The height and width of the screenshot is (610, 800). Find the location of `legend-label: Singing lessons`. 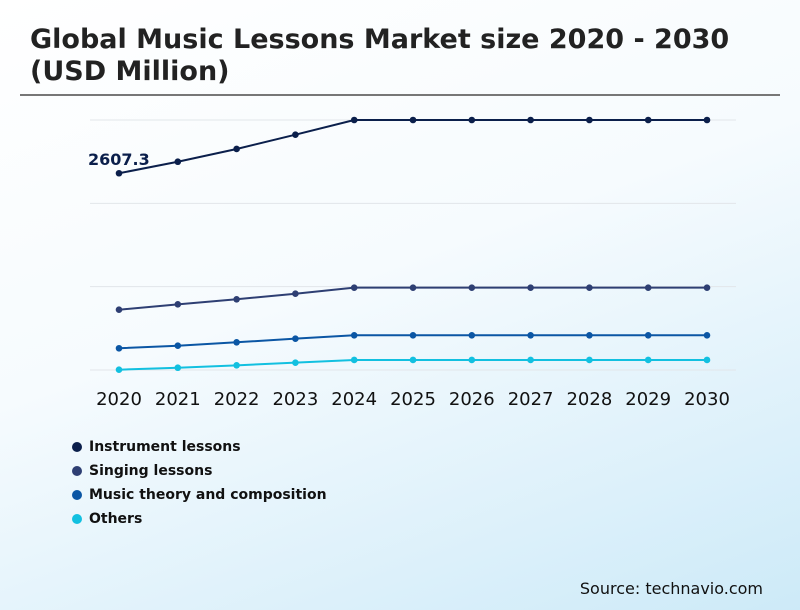

legend-label: Singing lessons is located at coordinates (151, 471).